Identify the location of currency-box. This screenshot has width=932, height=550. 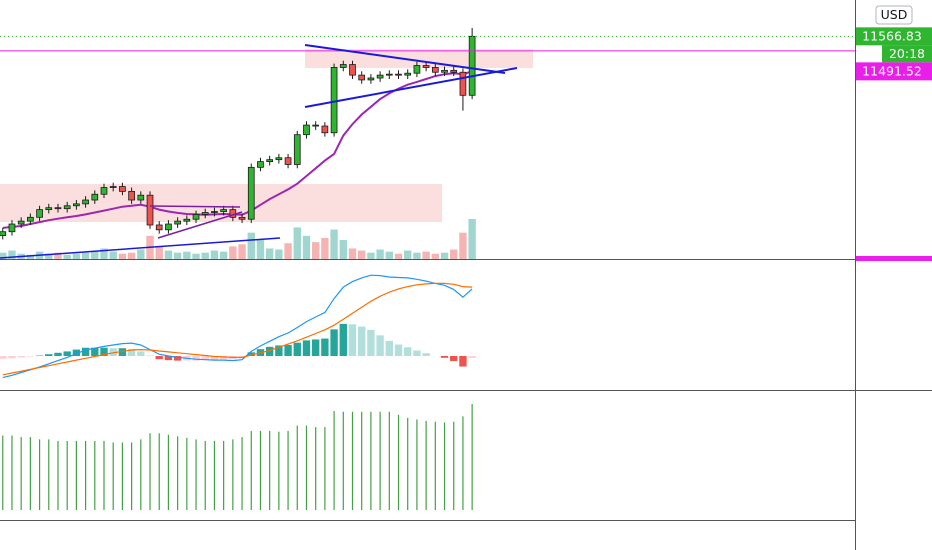
(894, 15).